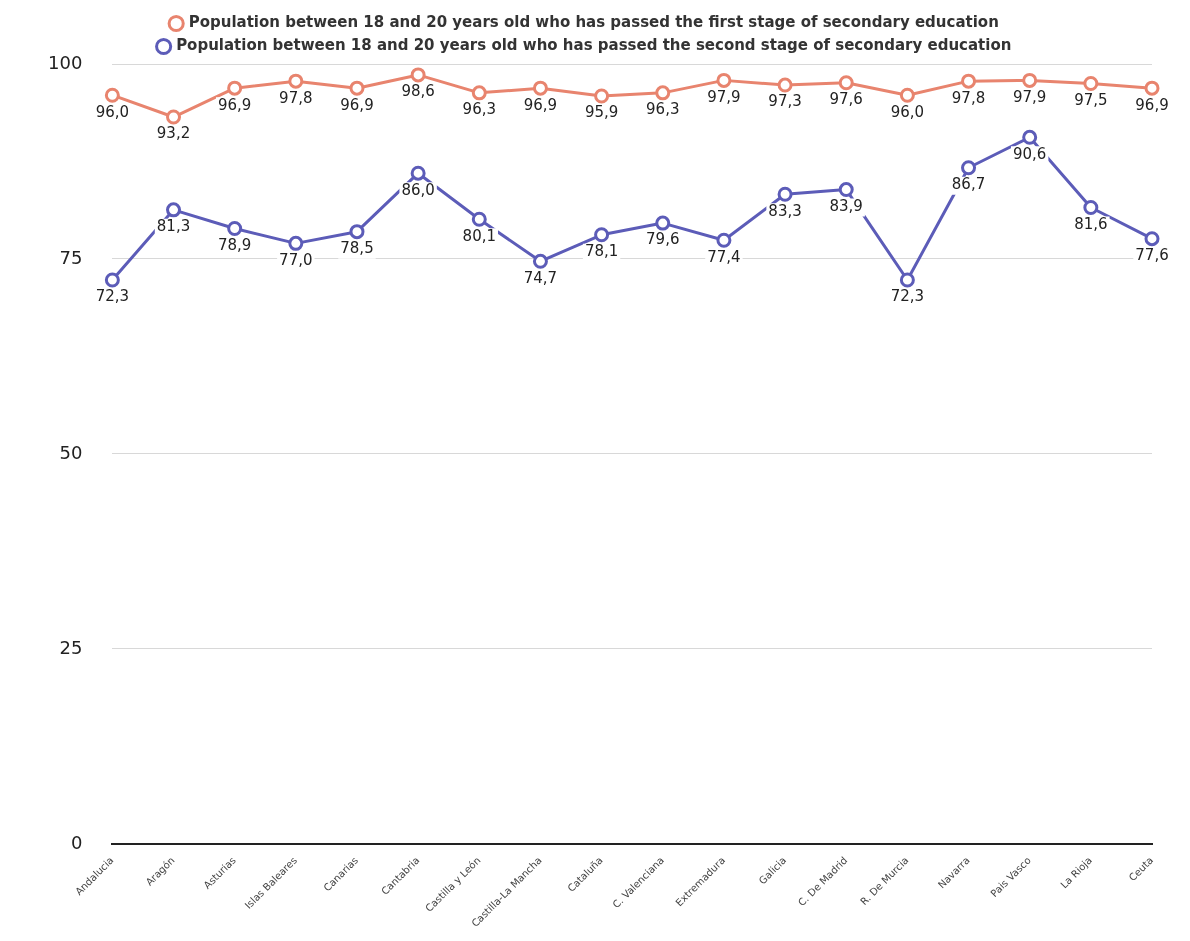  Describe the element at coordinates (479, 235) in the screenshot. I see `data-label: 80,1` at that location.